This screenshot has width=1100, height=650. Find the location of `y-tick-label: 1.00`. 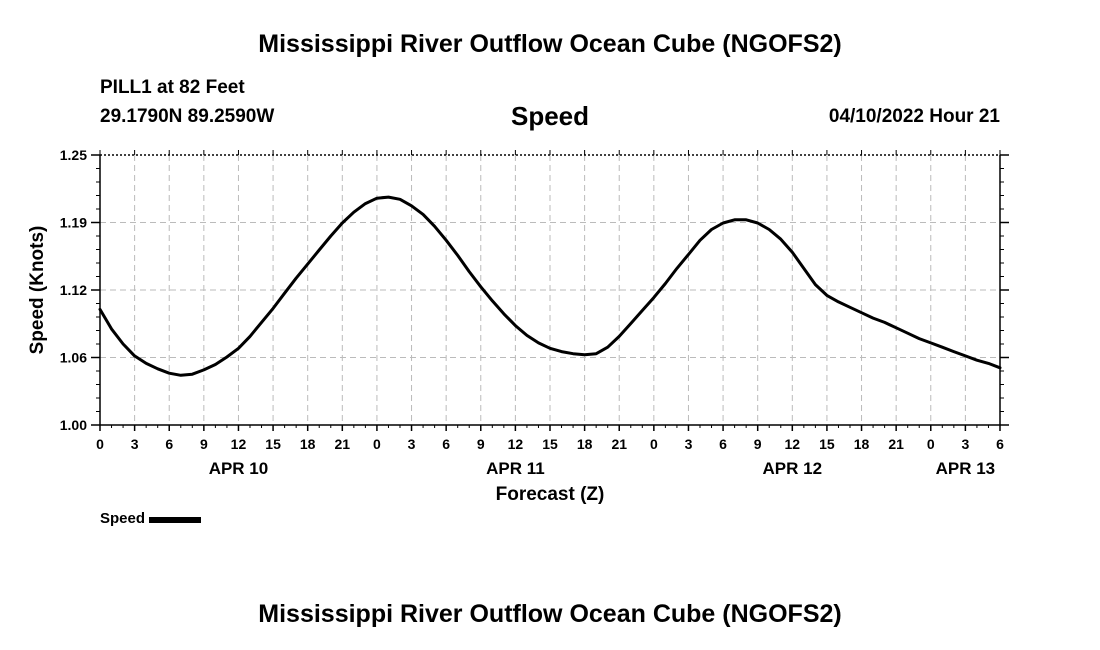

y-tick-label: 1.00 is located at coordinates (73, 425).